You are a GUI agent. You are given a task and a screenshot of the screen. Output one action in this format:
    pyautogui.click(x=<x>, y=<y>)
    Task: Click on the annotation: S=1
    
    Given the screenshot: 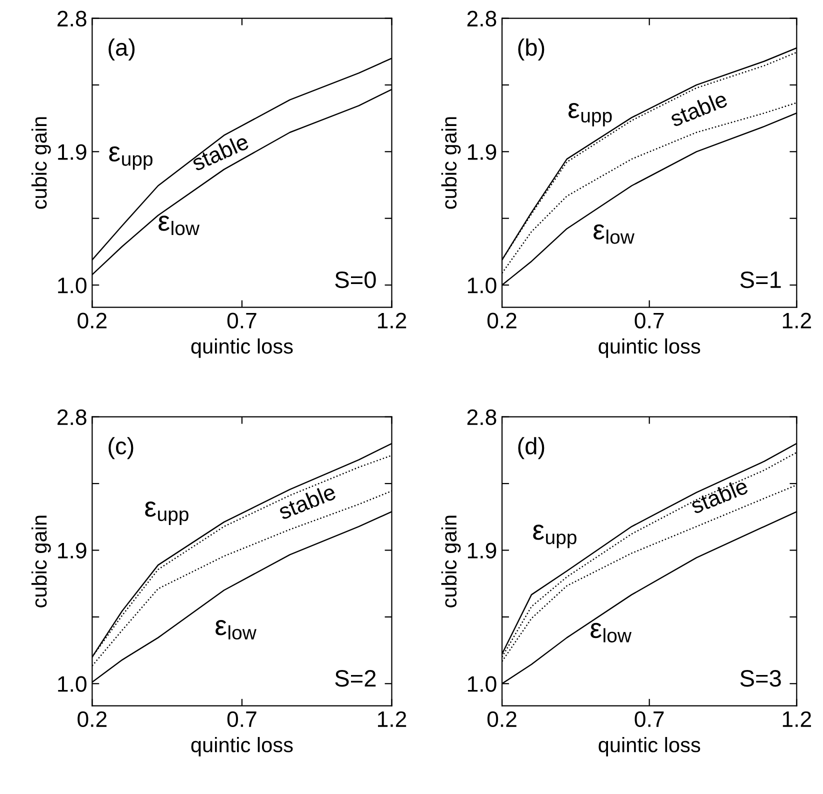 What is the action you would take?
    pyautogui.click(x=760, y=279)
    